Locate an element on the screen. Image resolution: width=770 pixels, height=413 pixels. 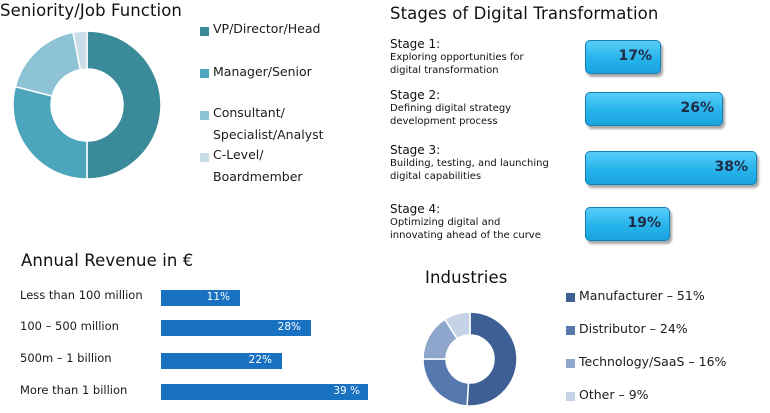
revenue-value-3: 22% is located at coordinates (260, 360).